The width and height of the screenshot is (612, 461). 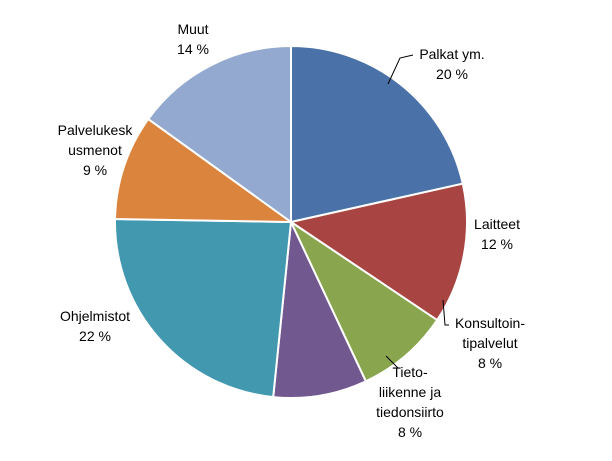 What do you see at coordinates (452, 74) in the screenshot?
I see `value-label: 20 %` at bounding box center [452, 74].